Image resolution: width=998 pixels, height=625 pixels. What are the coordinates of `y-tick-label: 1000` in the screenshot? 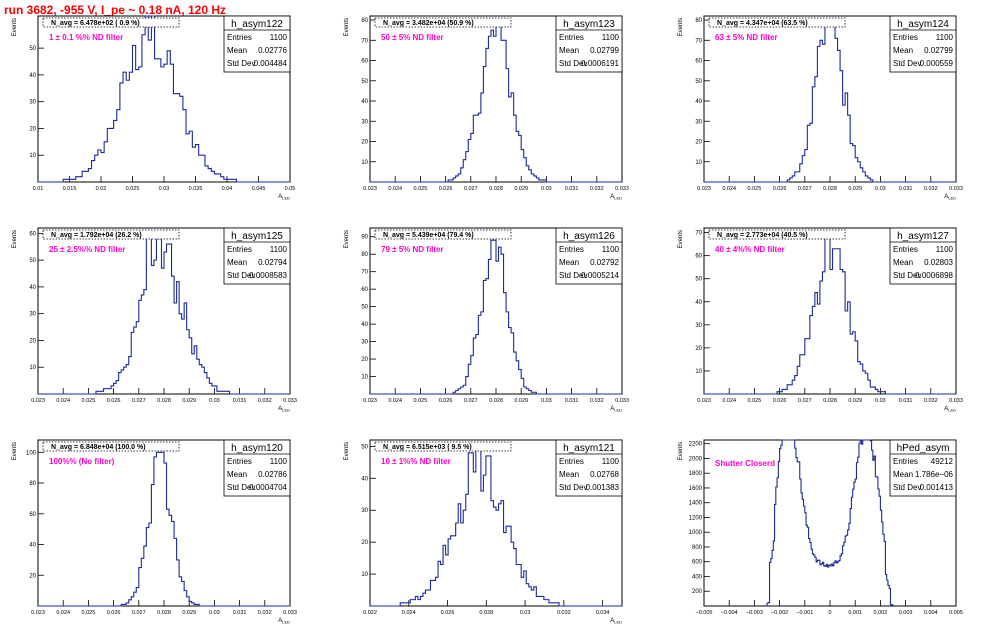 It's located at (696, 533).